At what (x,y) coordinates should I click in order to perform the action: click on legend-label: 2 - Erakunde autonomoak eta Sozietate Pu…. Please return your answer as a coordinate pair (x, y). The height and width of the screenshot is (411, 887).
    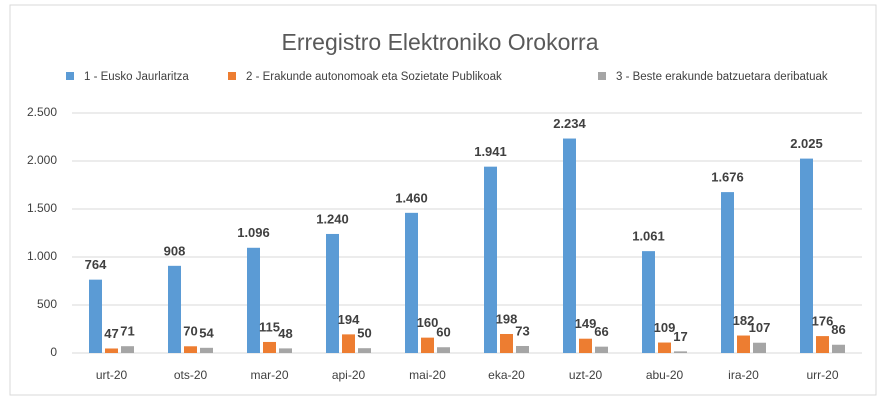
    Looking at the image, I should click on (374, 77).